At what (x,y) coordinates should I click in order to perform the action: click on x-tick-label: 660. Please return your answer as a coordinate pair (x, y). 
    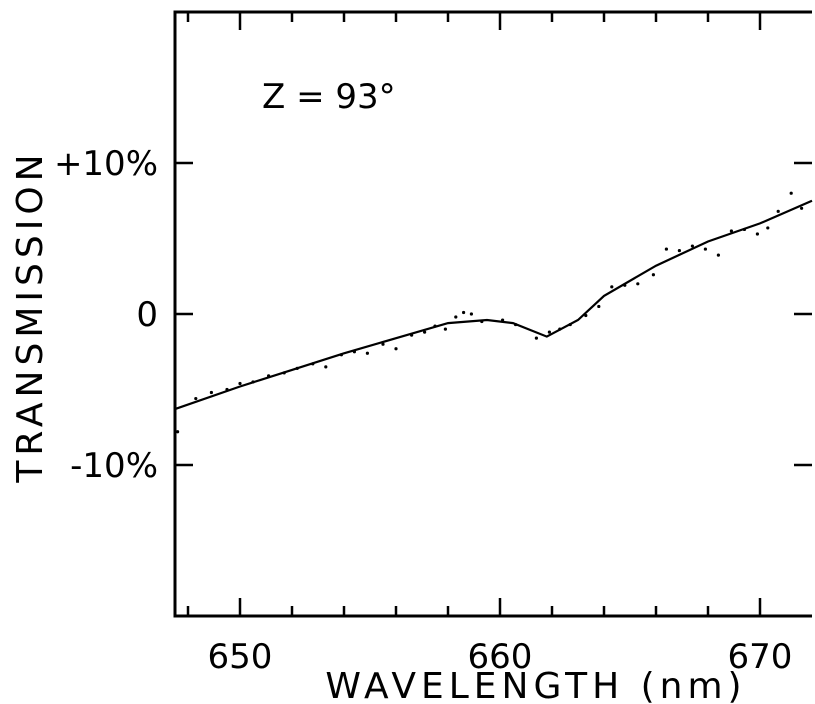
    Looking at the image, I should click on (500, 657).